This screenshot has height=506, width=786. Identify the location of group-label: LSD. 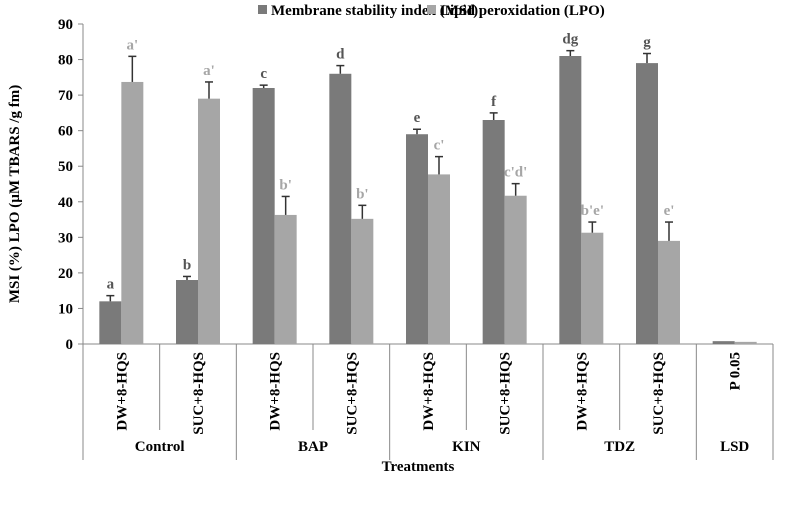
(734, 447).